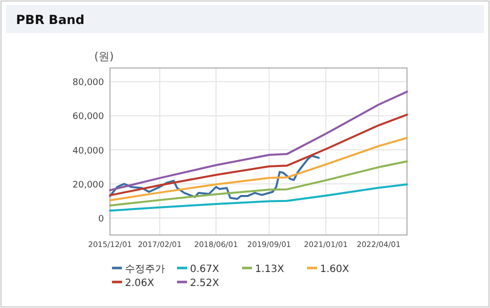 This screenshot has width=490, height=308. I want to click on y-tick-label: 60,000, so click(88, 117).